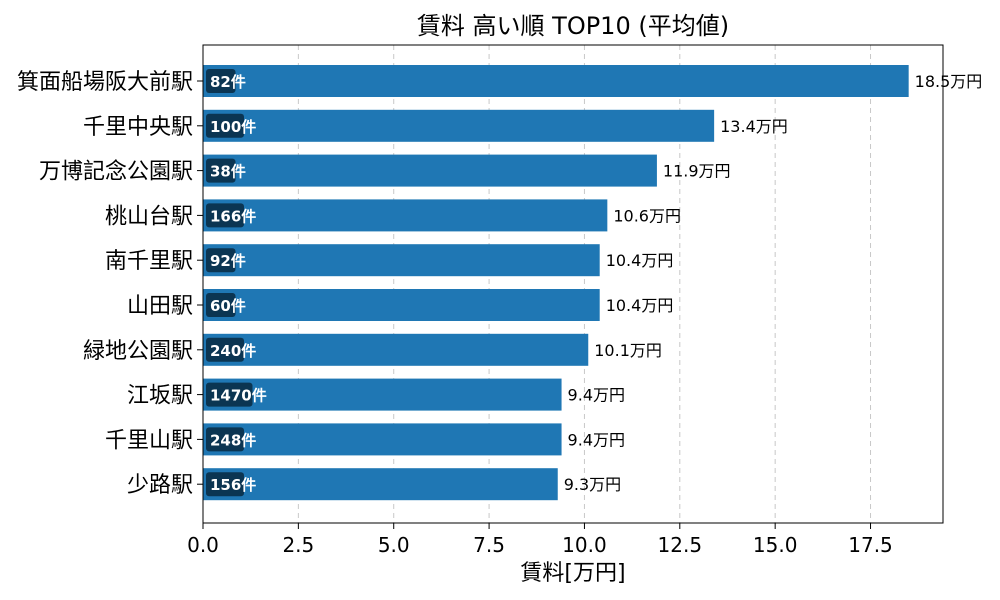 Image resolution: width=1000 pixels, height=600 pixels. What do you see at coordinates (592, 484) in the screenshot?
I see `value-label: 9.3万円` at bounding box center [592, 484].